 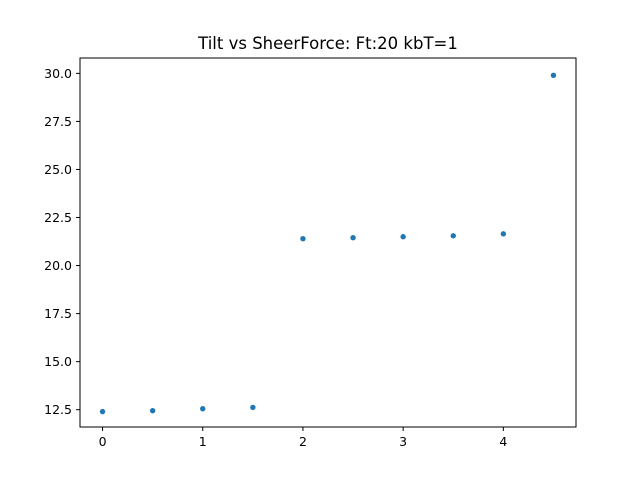 What do you see at coordinates (58, 121) in the screenshot?
I see `y-tick-label: 27.5` at bounding box center [58, 121].